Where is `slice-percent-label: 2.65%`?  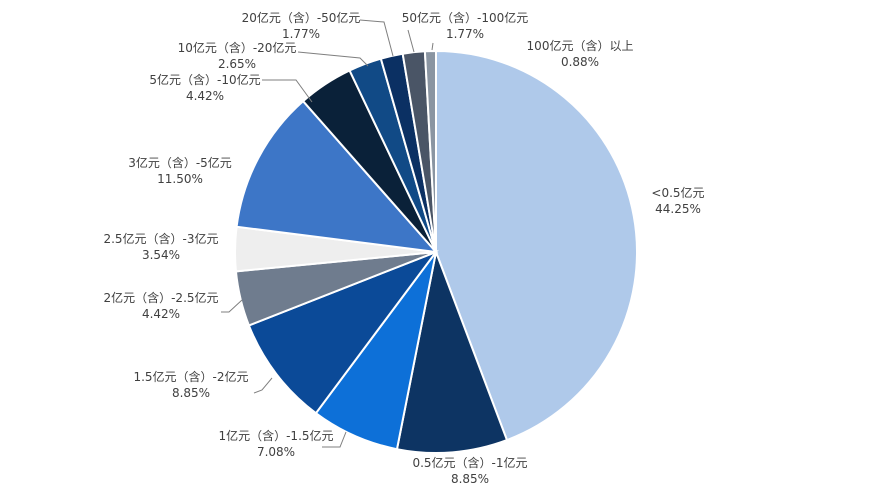 slice-percent-label: 2.65% is located at coordinates (237, 64).